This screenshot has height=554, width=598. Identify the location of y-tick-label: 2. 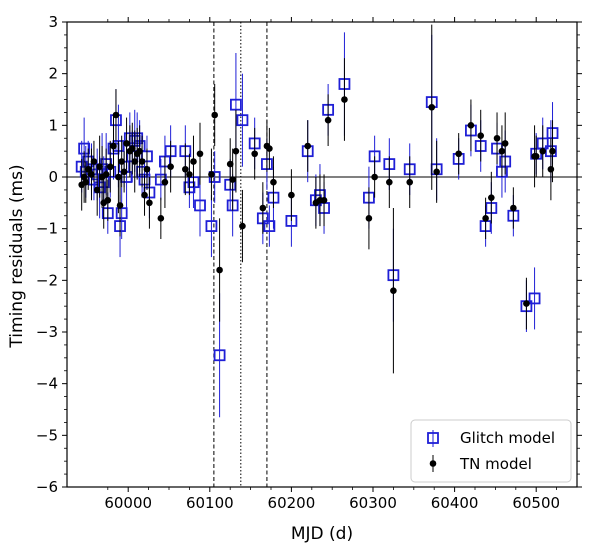
(53, 74).